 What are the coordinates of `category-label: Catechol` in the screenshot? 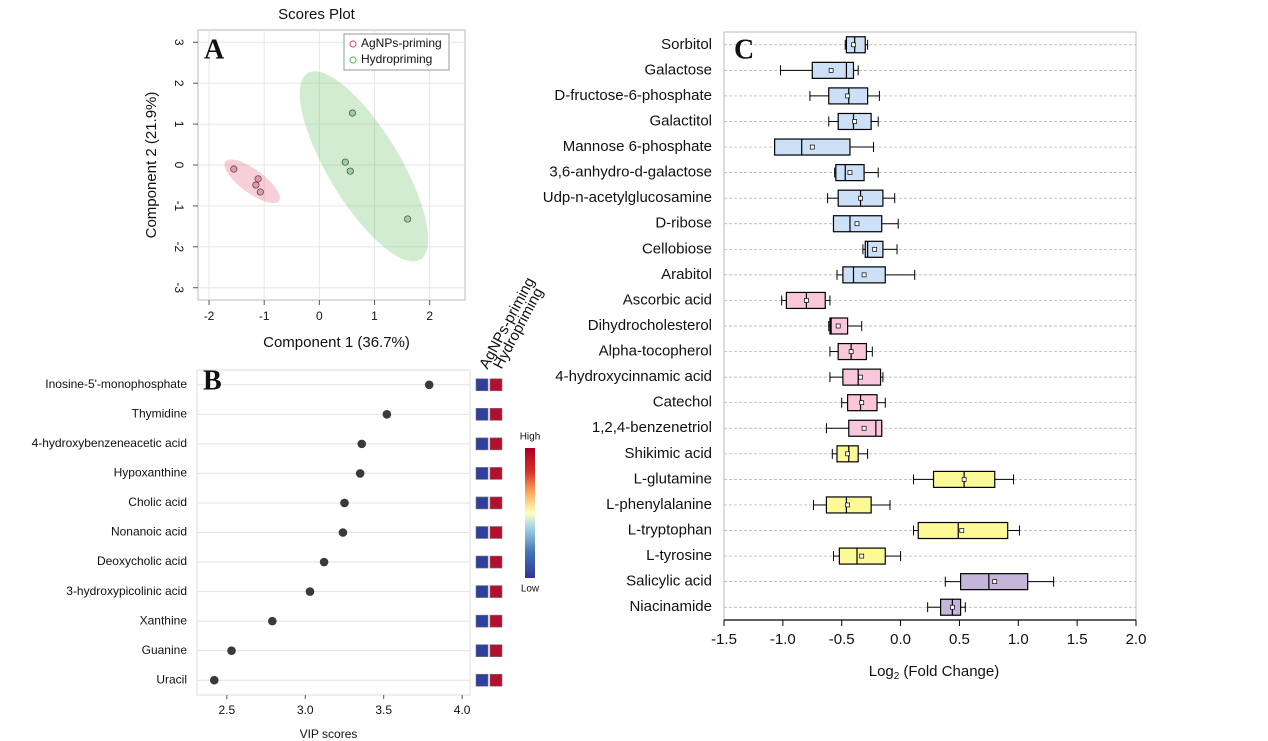 It's located at (682, 402).